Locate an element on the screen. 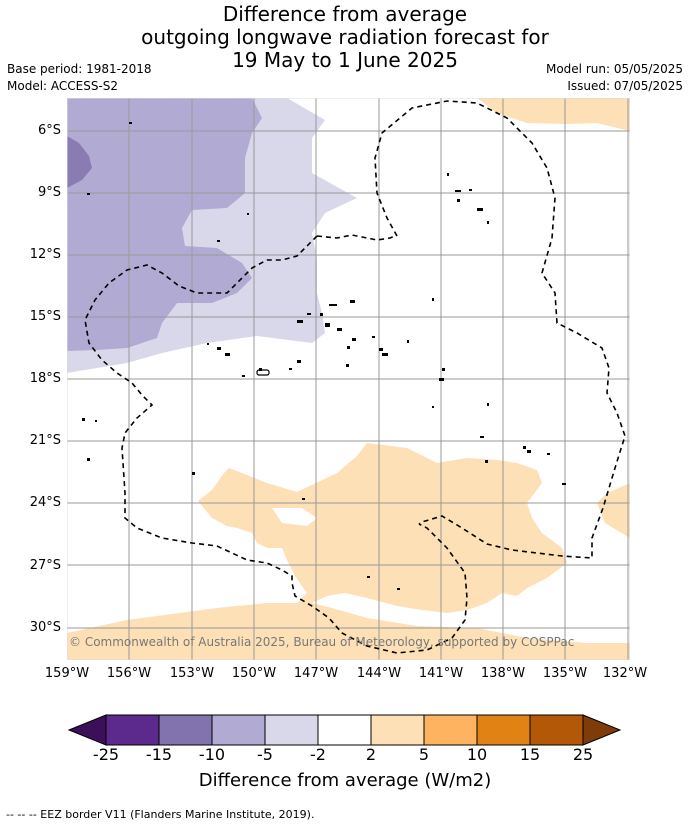 The image size is (690, 827). colorbar-tick-label: -2 is located at coordinates (318, 754).